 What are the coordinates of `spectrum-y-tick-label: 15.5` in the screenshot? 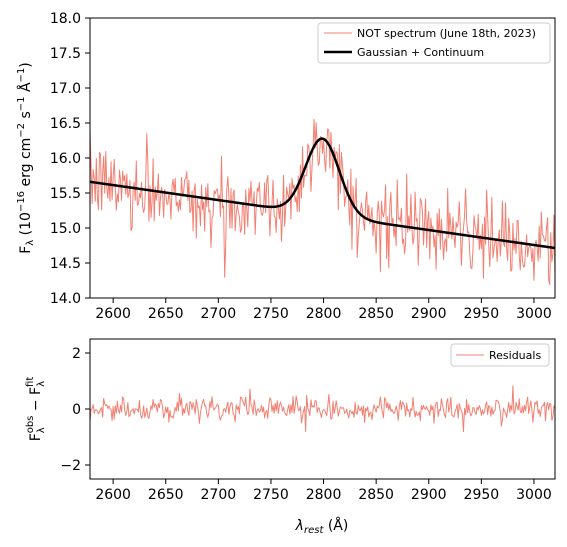 It's located at (65, 194).